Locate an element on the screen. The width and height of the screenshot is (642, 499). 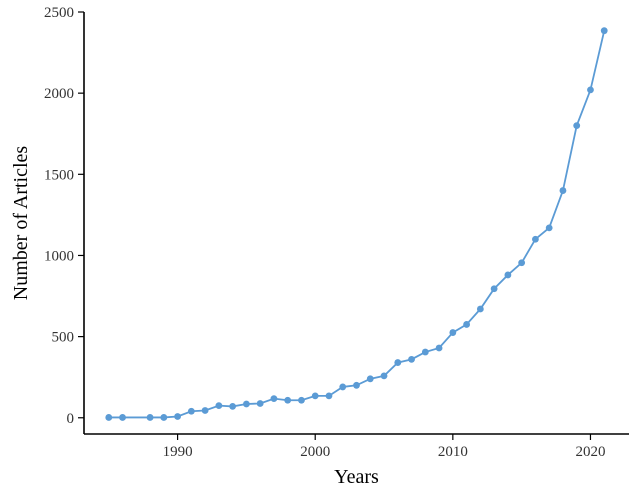
y-tick-label: 1000 is located at coordinates (59, 256).